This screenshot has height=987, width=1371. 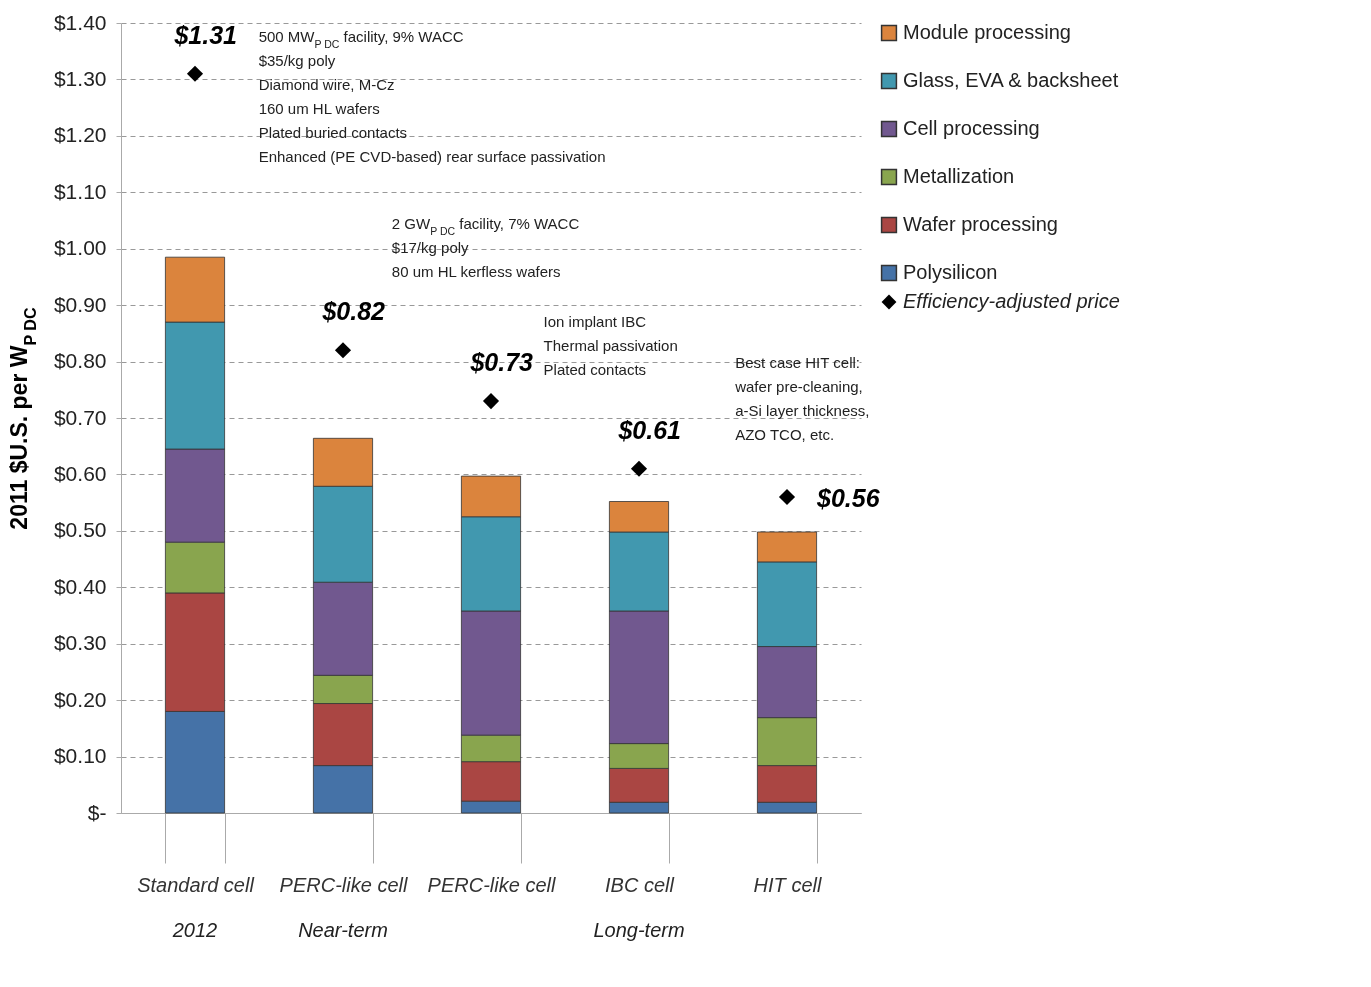 I want to click on y-tick-label: $1.40, so click(x=80, y=22).